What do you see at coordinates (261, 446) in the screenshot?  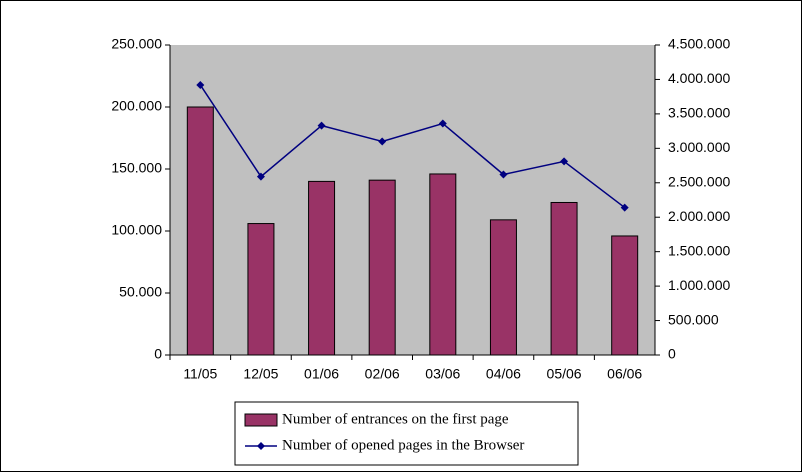 I see `legend-marker` at bounding box center [261, 446].